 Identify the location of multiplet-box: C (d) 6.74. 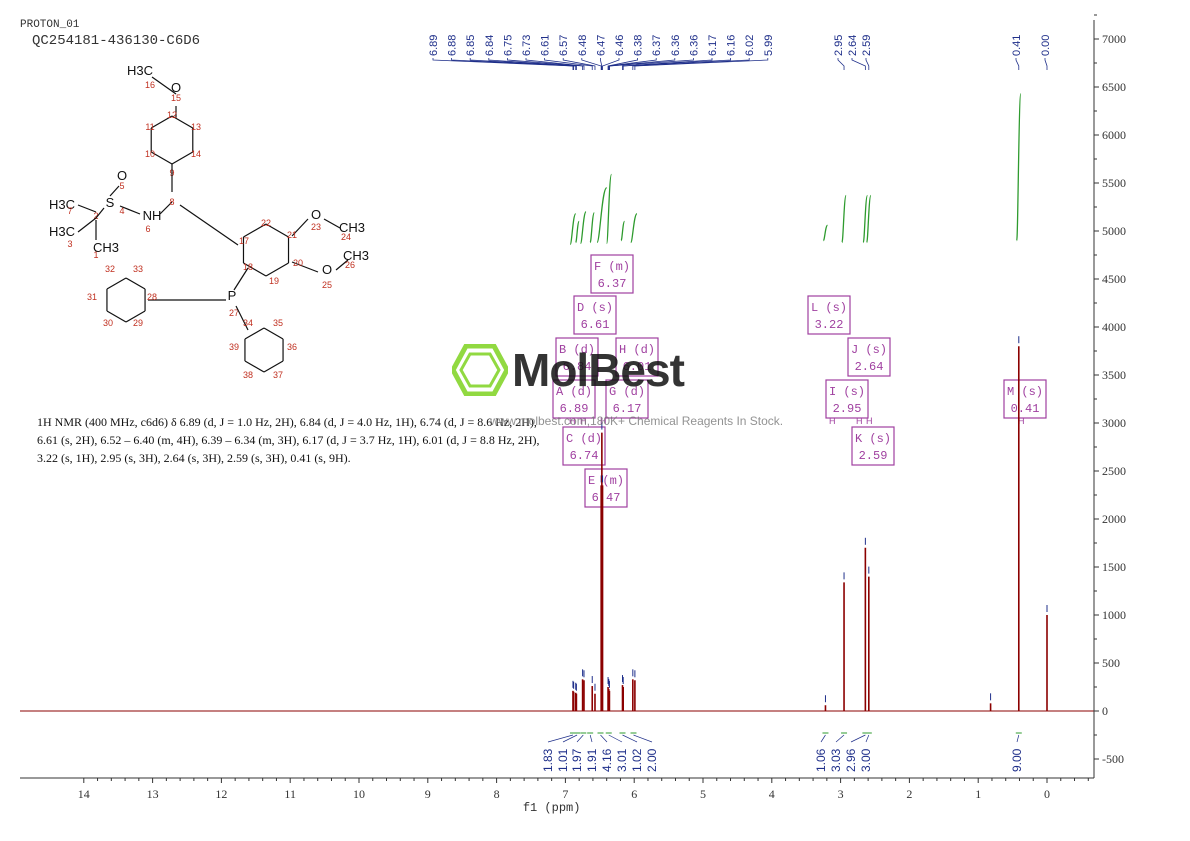
(584, 446).